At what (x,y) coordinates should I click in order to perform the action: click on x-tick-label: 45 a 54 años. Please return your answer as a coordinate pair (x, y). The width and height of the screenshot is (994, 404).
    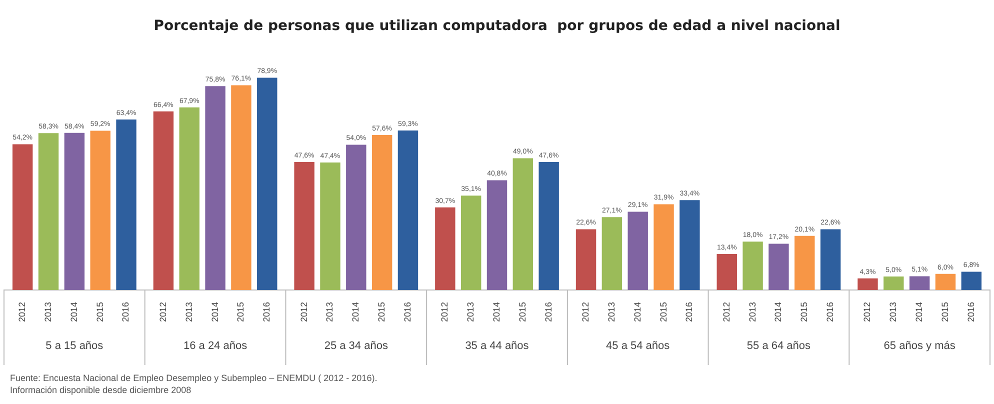
    Looking at the image, I should click on (638, 346).